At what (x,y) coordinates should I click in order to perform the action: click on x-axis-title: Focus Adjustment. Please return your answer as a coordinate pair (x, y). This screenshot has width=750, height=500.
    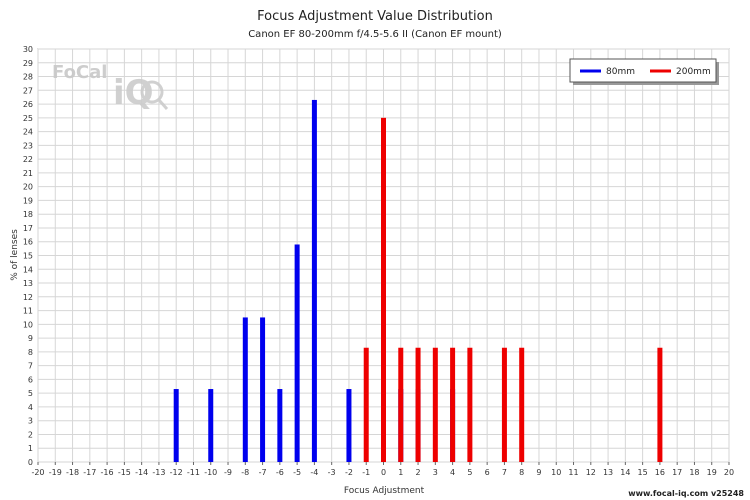
    Looking at the image, I should click on (384, 491).